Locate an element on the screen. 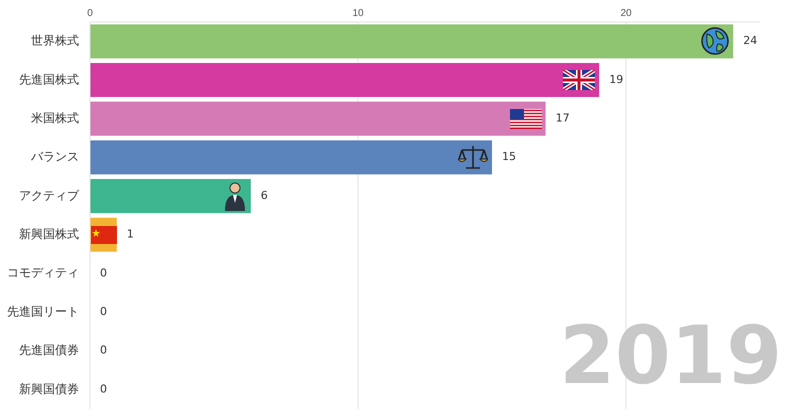 This screenshot has height=419, width=800. data-label: 6 is located at coordinates (264, 195).